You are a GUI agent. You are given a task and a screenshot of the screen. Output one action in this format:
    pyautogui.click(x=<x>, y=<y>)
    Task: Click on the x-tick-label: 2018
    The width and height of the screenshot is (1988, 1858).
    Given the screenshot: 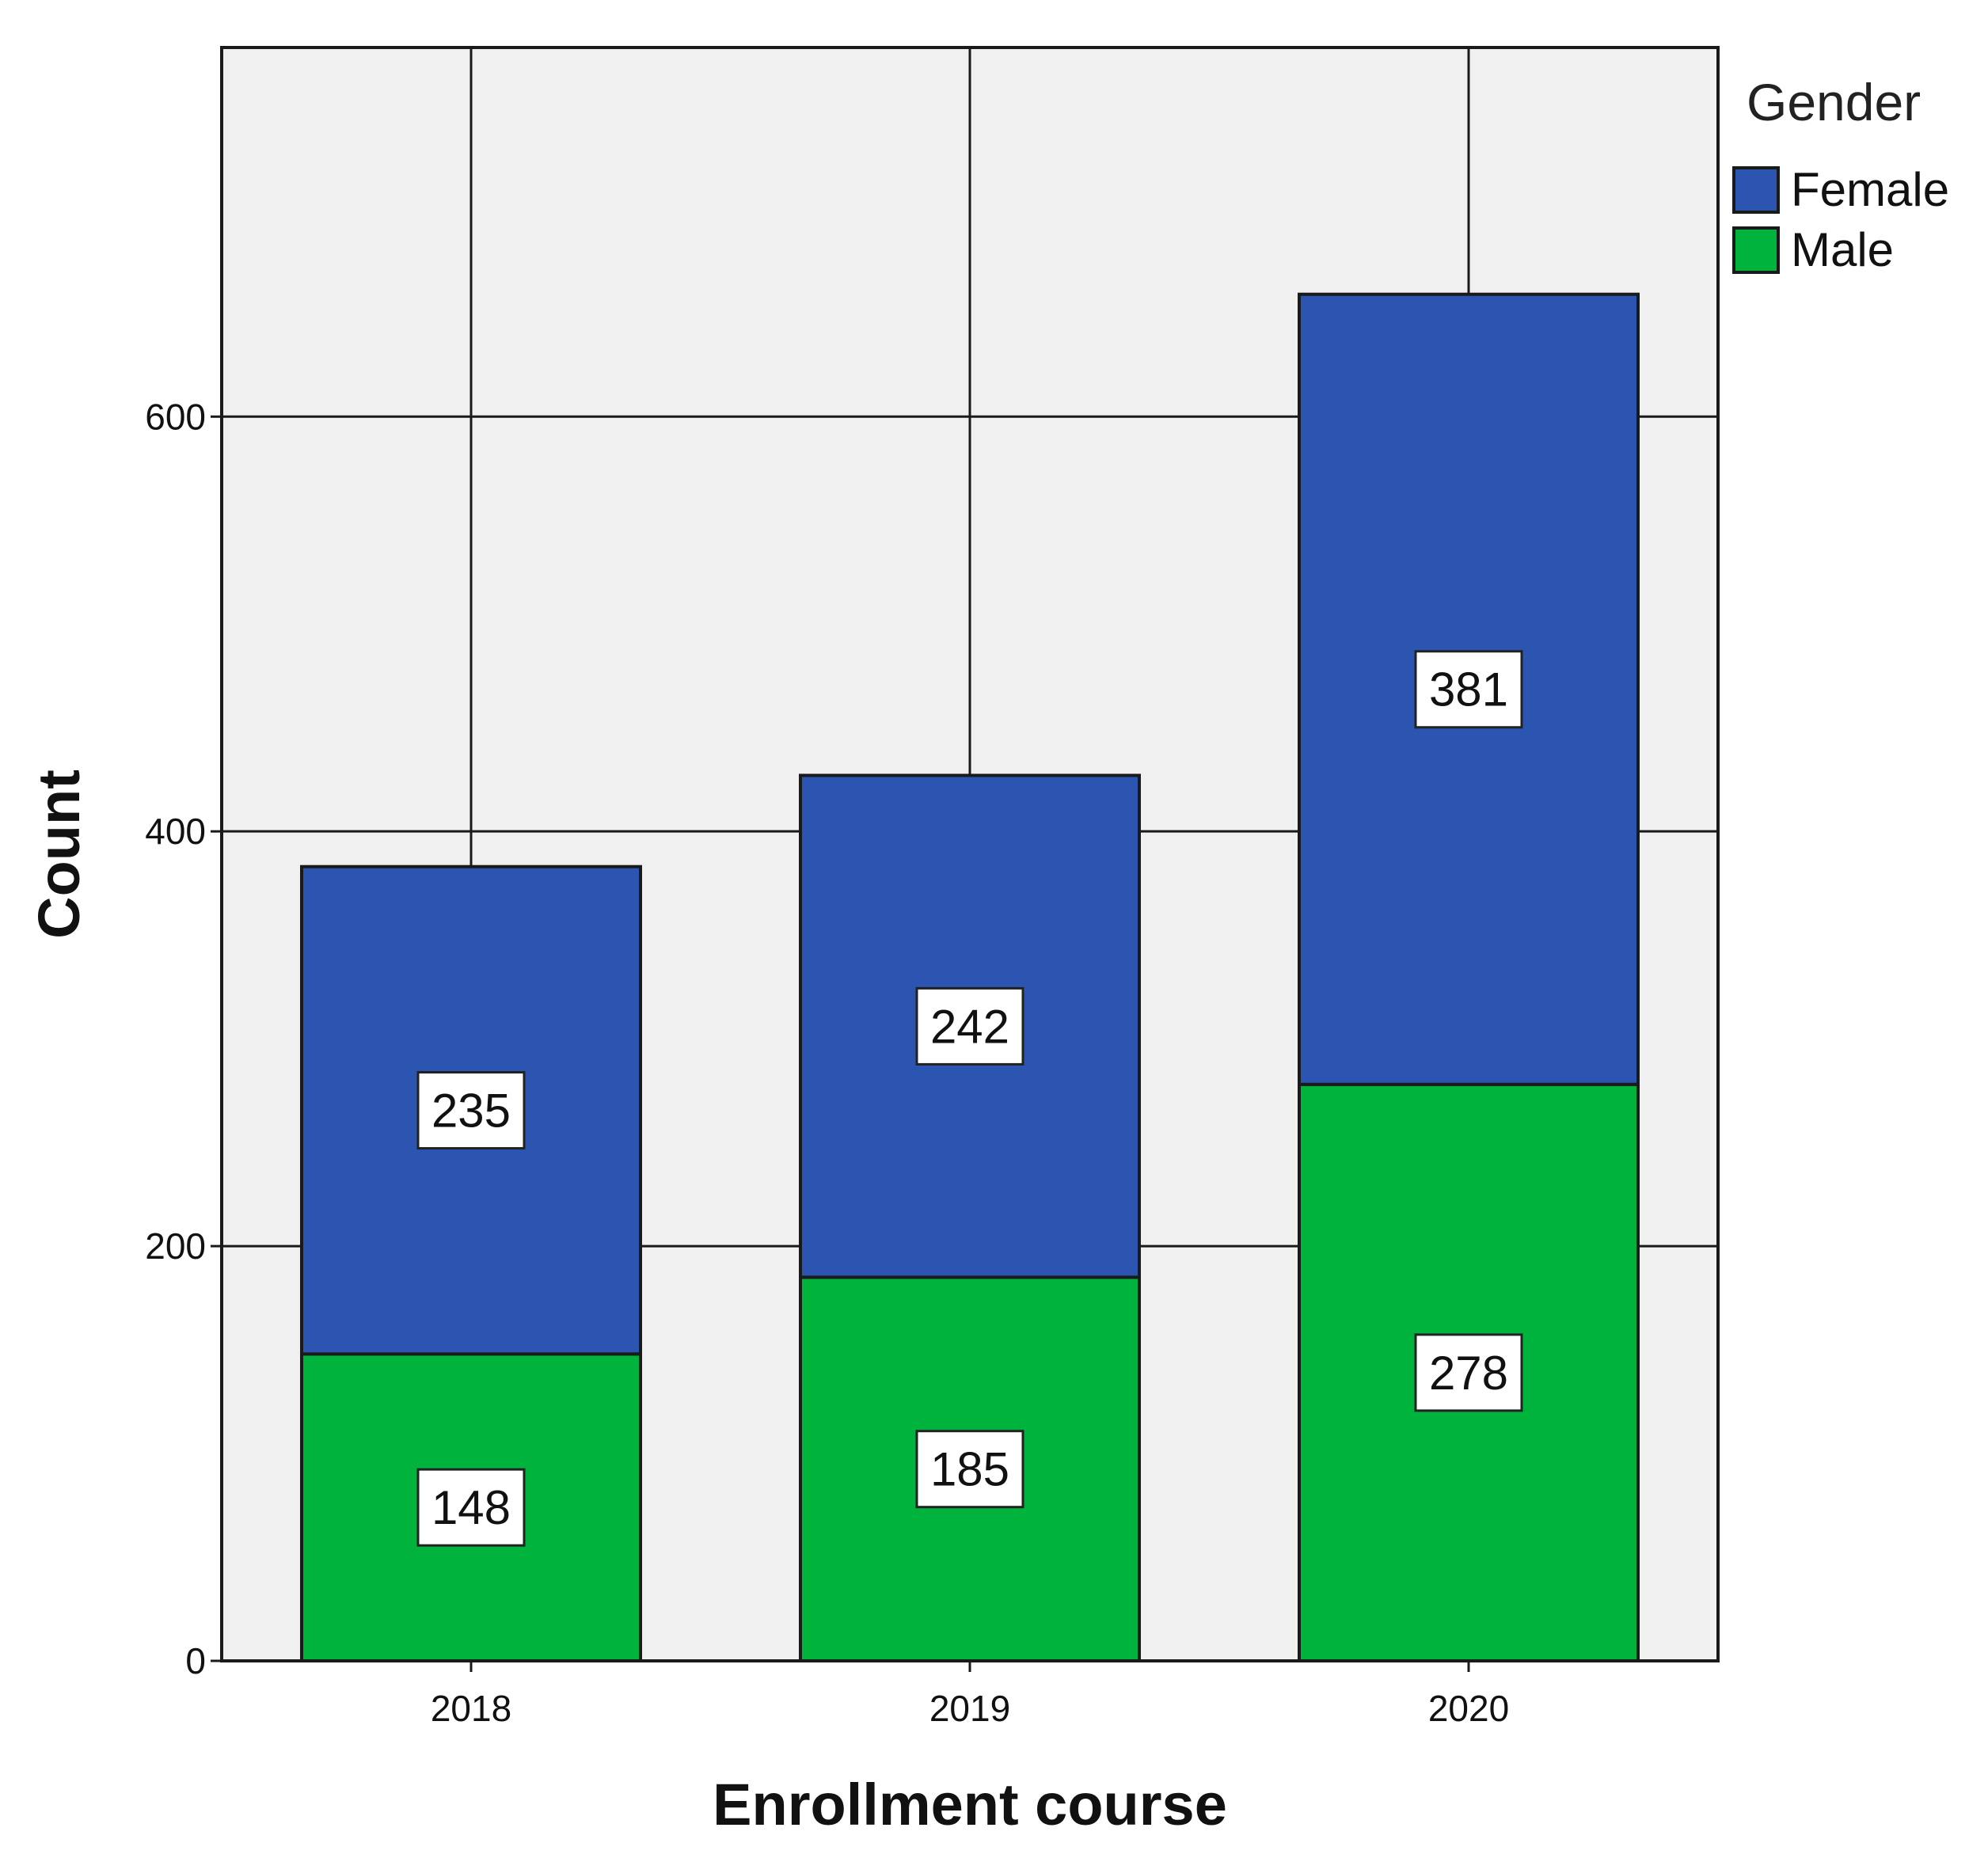 What is the action you would take?
    pyautogui.click(x=471, y=1708)
    